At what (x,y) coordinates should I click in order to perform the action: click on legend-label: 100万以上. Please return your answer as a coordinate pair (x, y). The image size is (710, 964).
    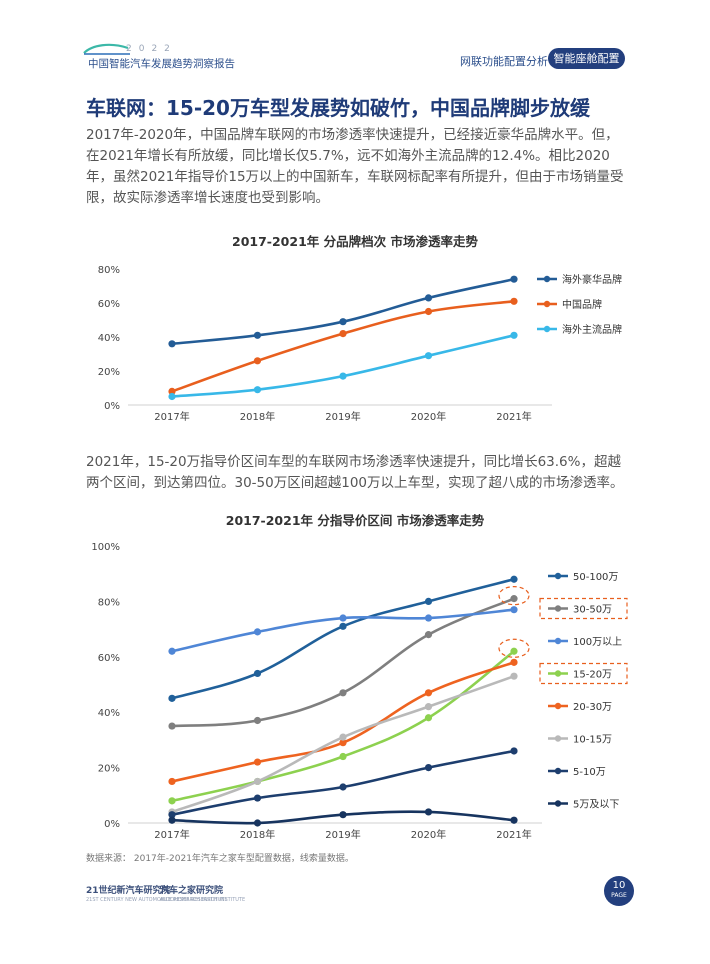
    Looking at the image, I should click on (597, 642).